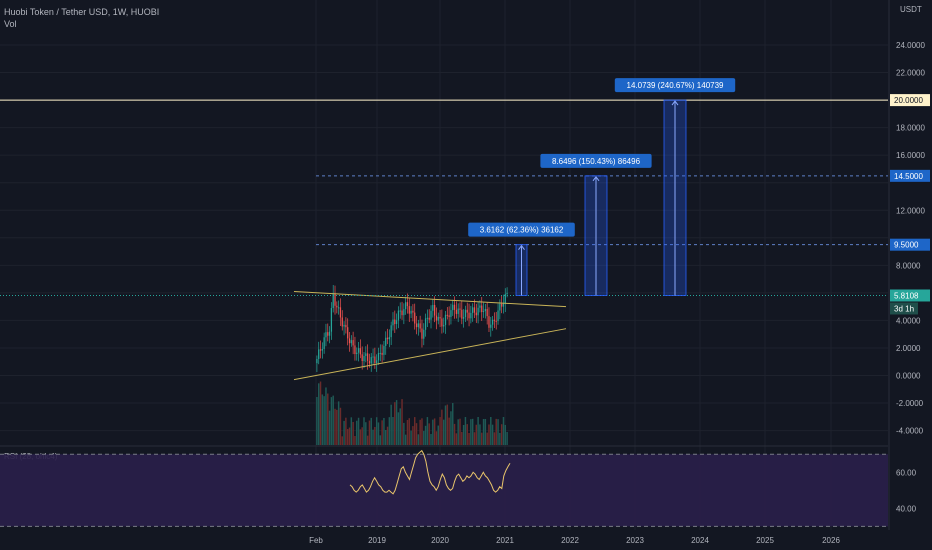  What do you see at coordinates (430, 472) in the screenshot?
I see `rsi-line` at bounding box center [430, 472].